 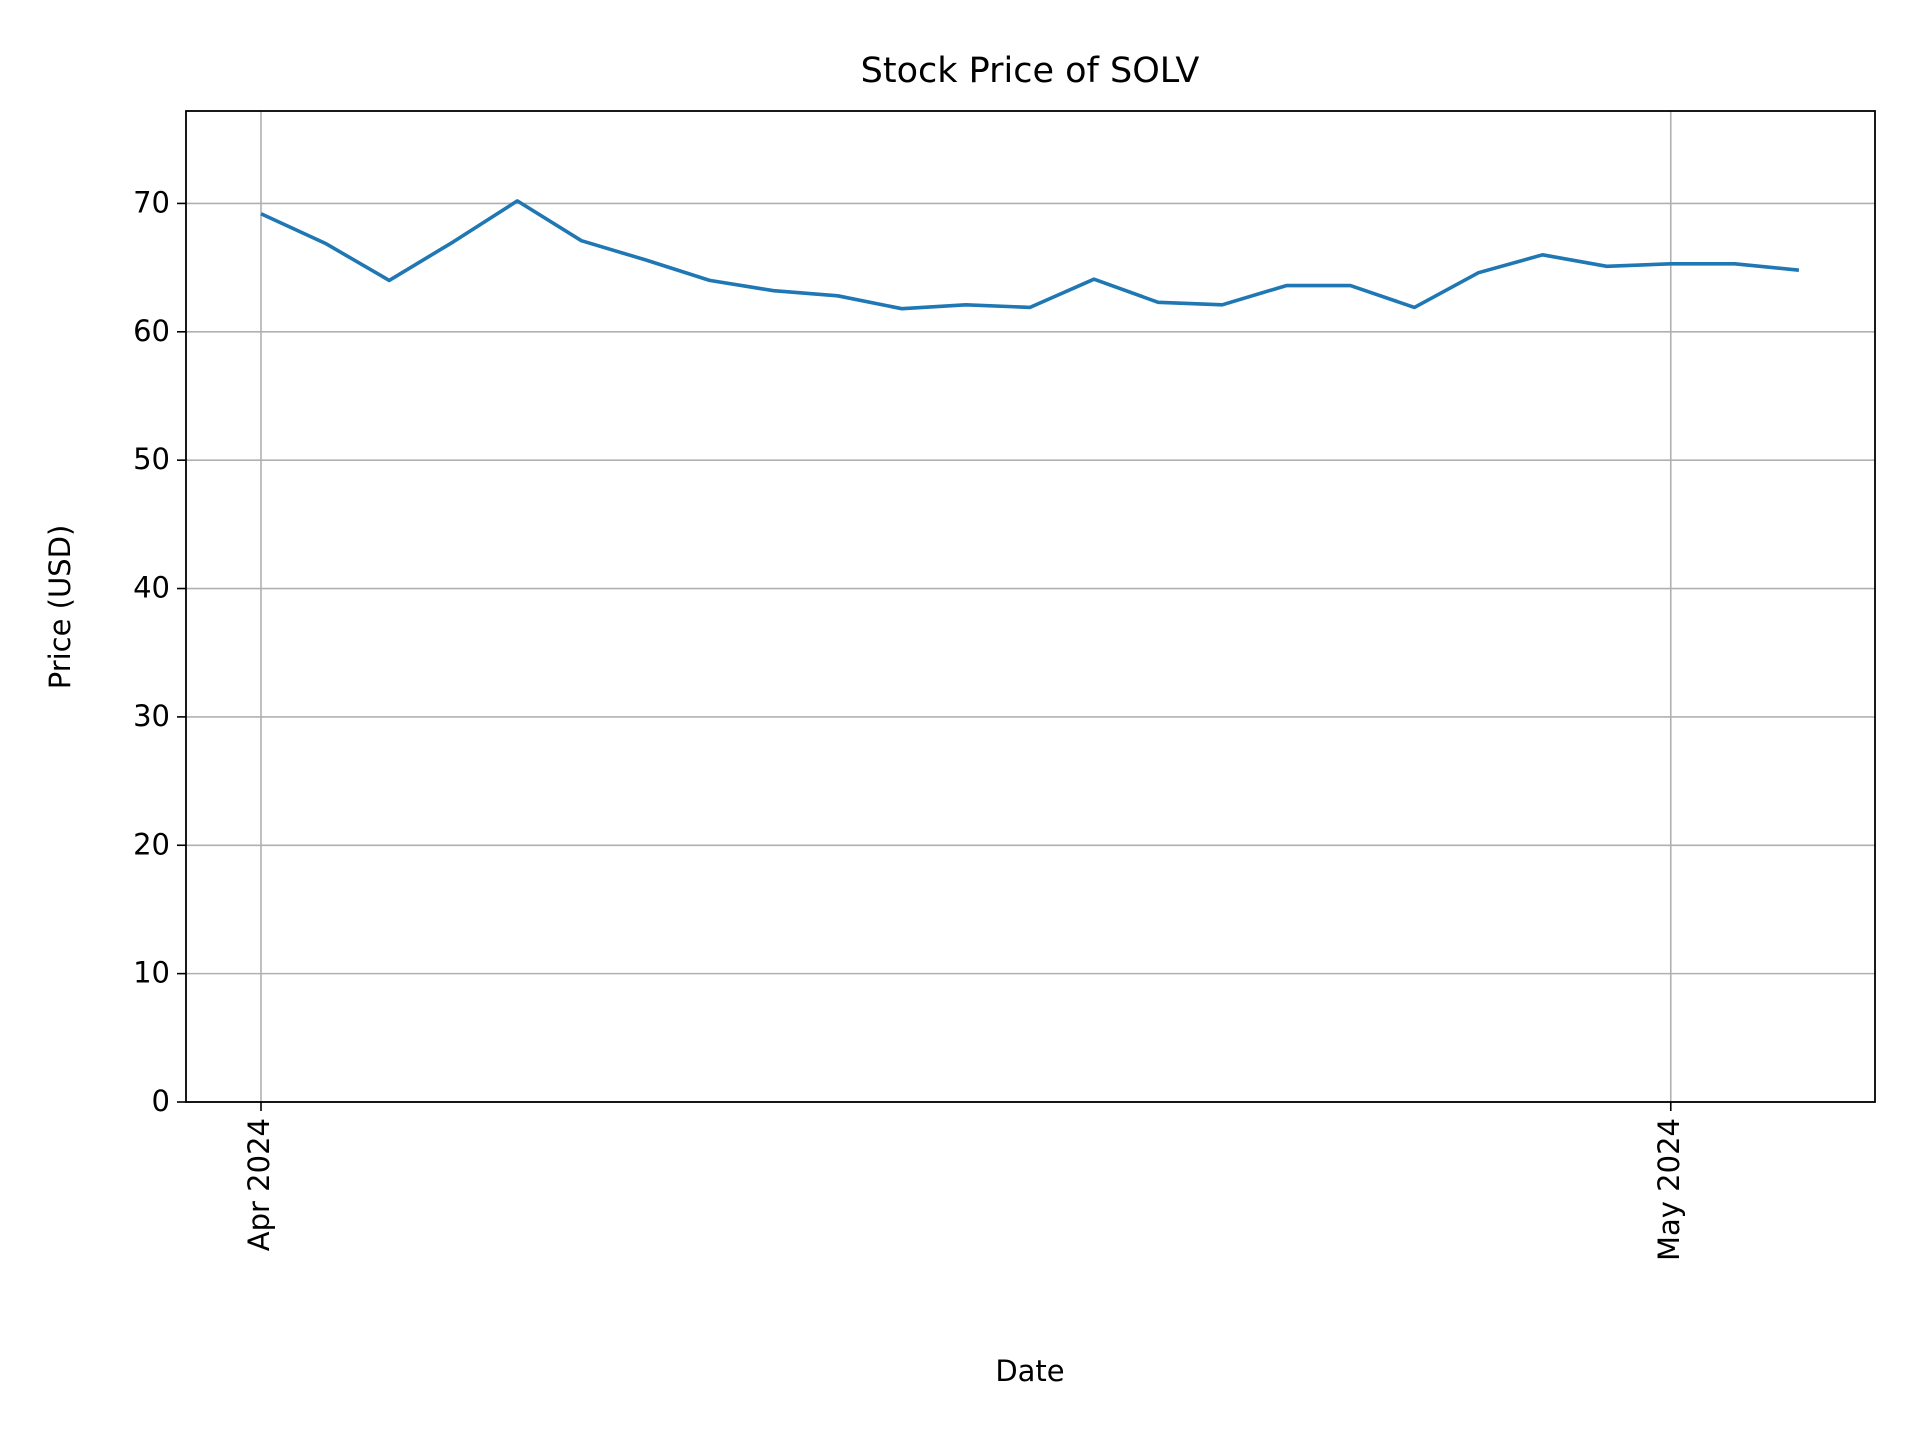 What do you see at coordinates (1030, 255) in the screenshot?
I see `price-line` at bounding box center [1030, 255].